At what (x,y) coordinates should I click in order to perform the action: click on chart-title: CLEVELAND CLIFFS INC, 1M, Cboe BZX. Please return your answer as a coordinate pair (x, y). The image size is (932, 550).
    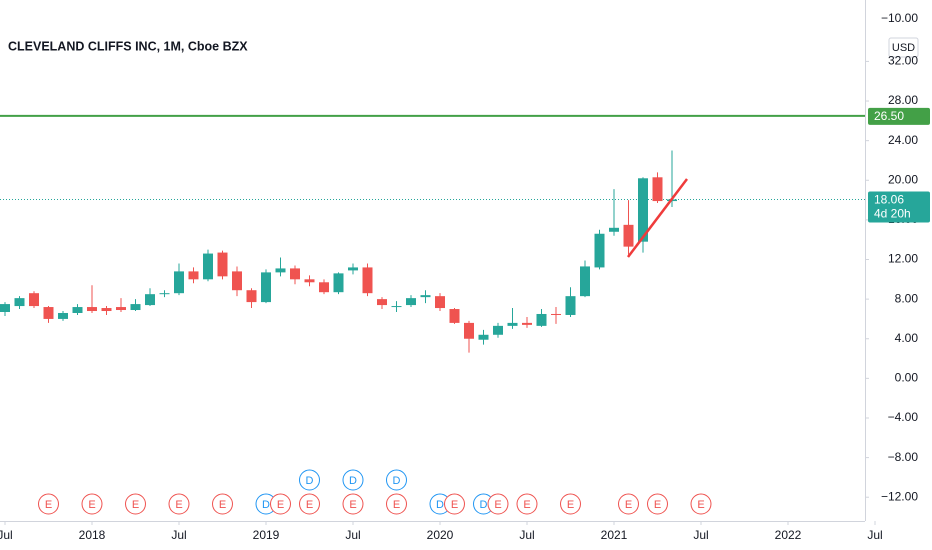
    Looking at the image, I should click on (128, 46).